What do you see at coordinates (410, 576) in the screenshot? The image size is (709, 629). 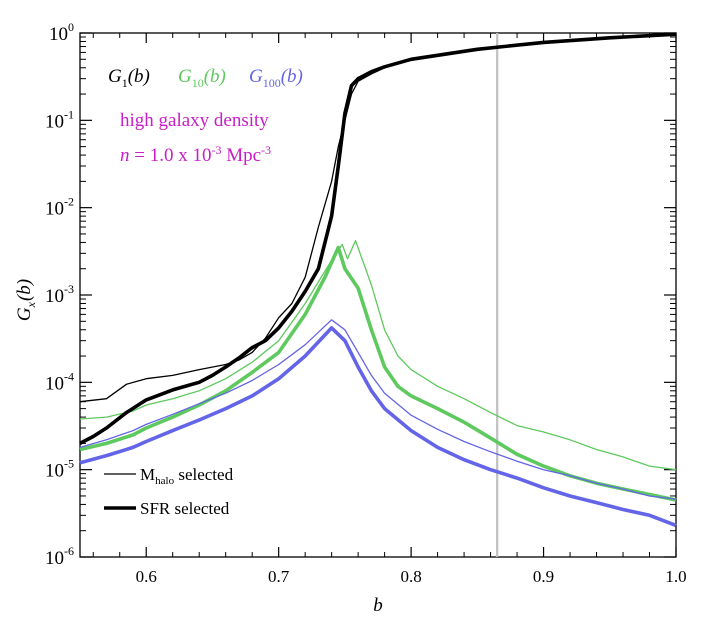 I see `x-tick-label-2: 0.8` at bounding box center [410, 576].